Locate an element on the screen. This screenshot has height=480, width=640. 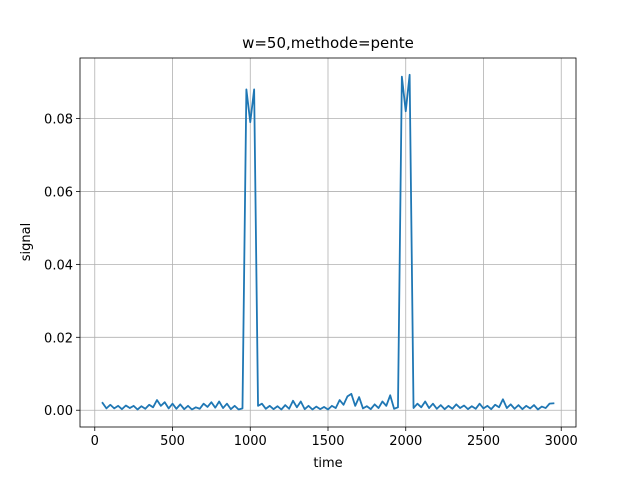
x-tick-label: 2000 is located at coordinates (405, 441).